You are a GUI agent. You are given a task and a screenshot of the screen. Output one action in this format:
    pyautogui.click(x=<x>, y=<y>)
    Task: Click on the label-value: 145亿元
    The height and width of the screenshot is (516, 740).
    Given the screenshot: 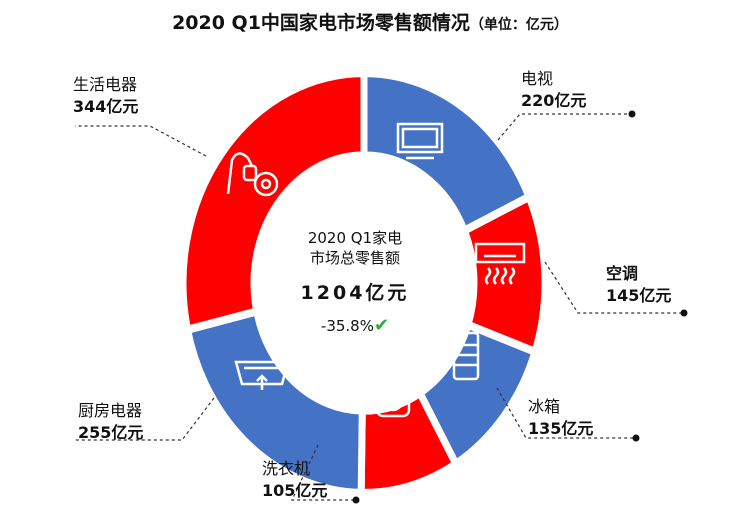 What is the action you would take?
    pyautogui.click(x=639, y=295)
    